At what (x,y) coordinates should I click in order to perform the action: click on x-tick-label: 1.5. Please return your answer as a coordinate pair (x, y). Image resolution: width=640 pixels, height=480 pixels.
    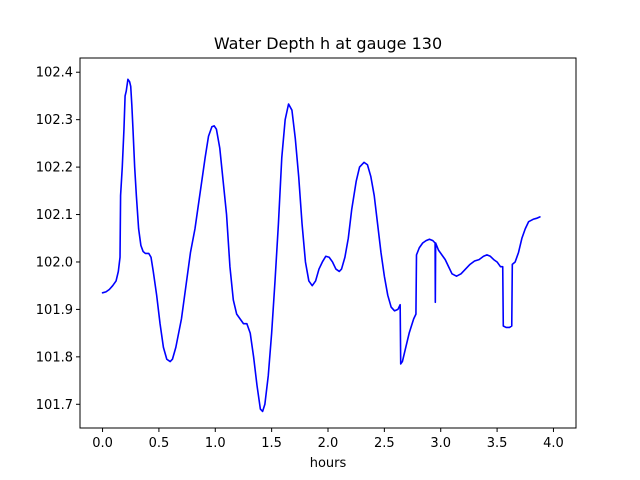
    Looking at the image, I should click on (271, 443).